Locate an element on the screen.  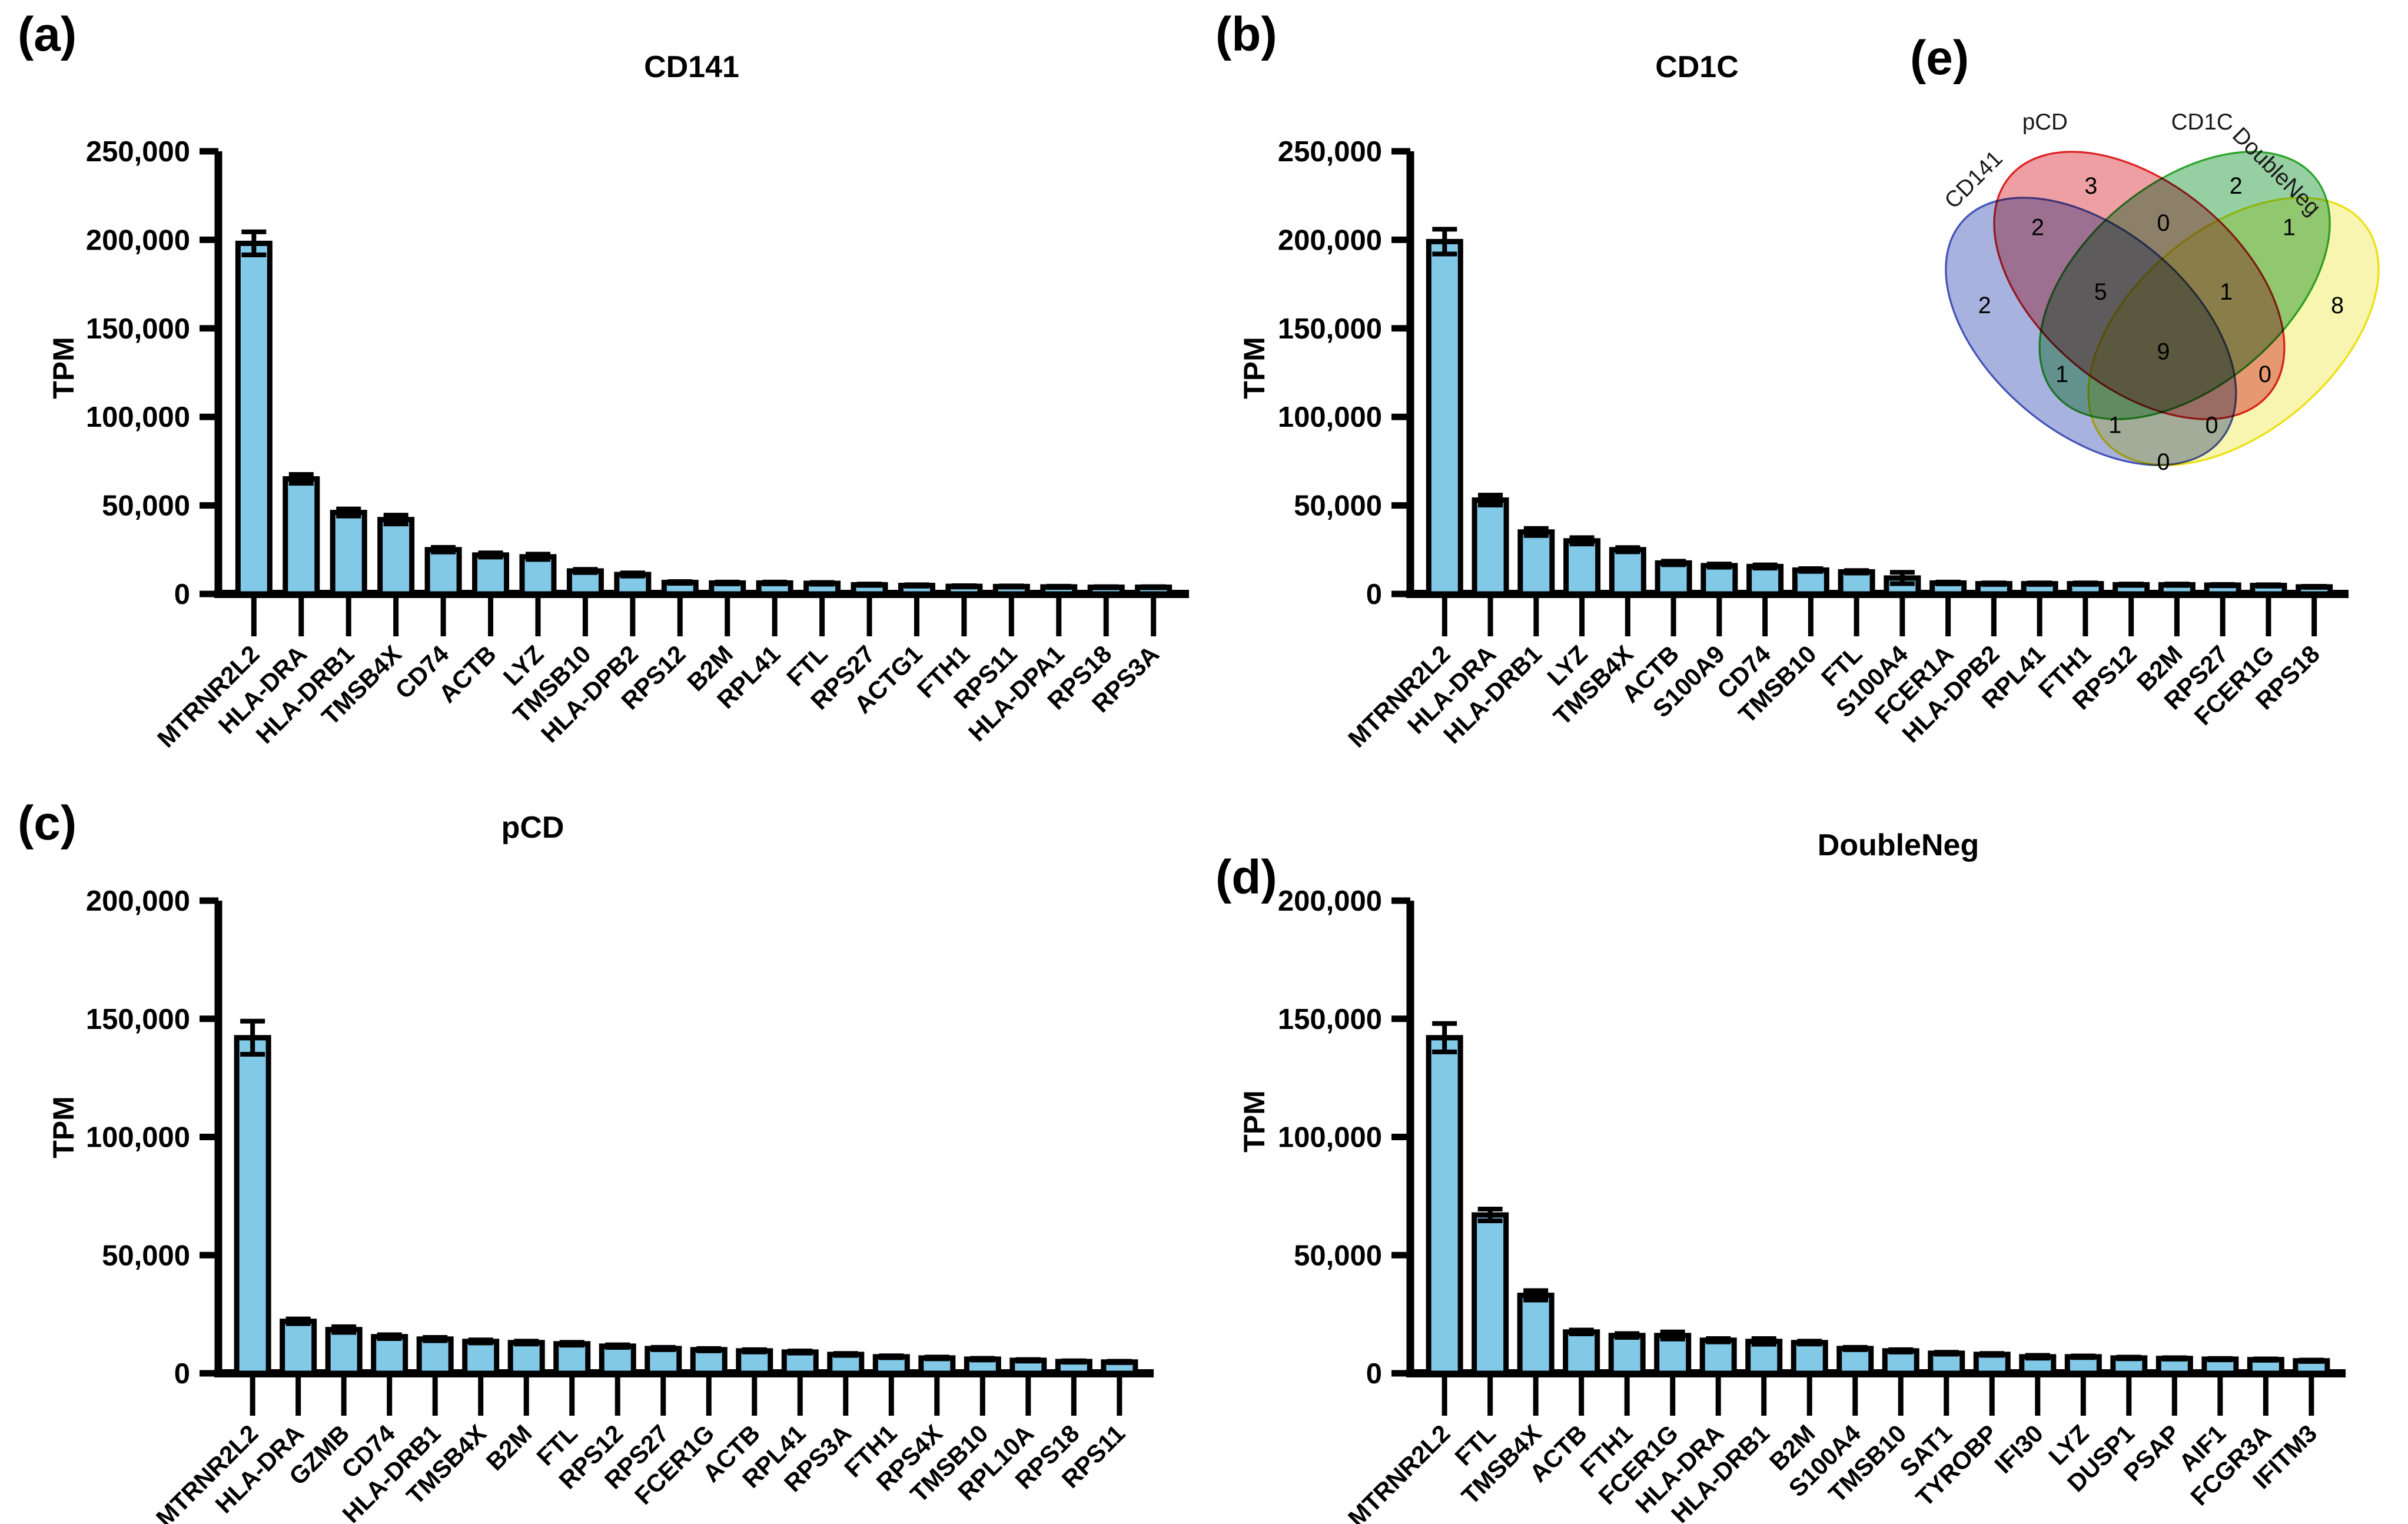
venn-count-CD141∩pCD: 2 is located at coordinates (2037, 228).